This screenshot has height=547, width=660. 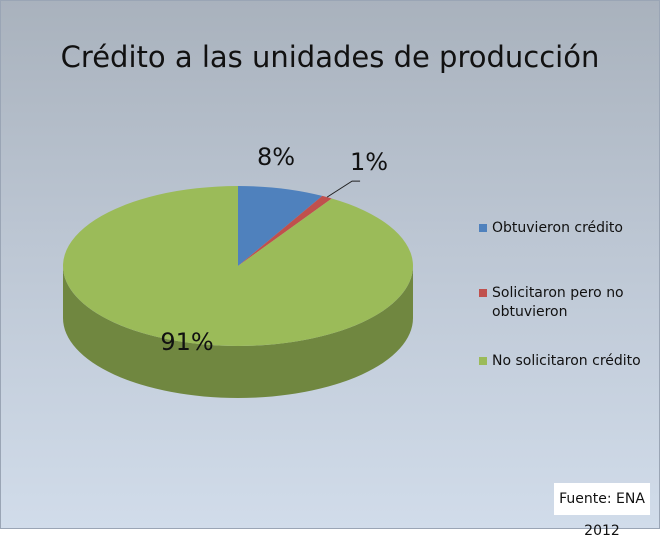 I want to click on chart-title: Crédito a las unidades de producción, so click(x=330, y=57).